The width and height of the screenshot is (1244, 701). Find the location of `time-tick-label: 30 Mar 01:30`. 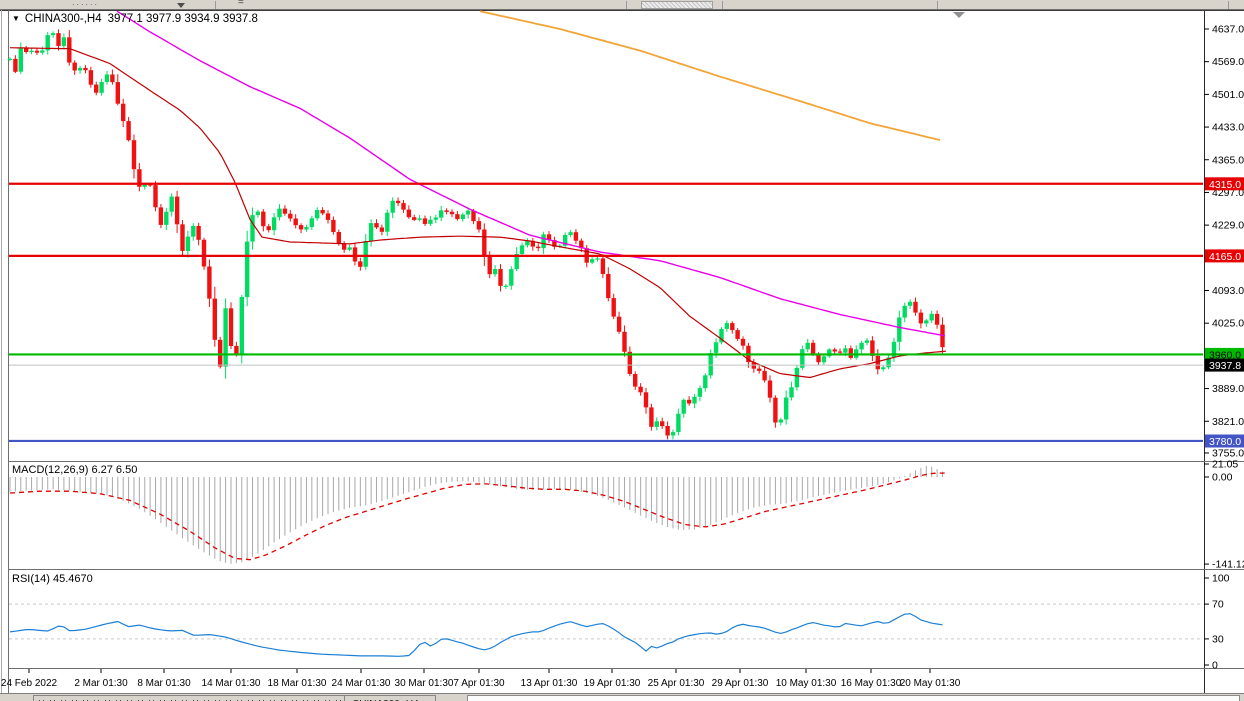

time-tick-label: 30 Mar 01:30 is located at coordinates (424, 683).